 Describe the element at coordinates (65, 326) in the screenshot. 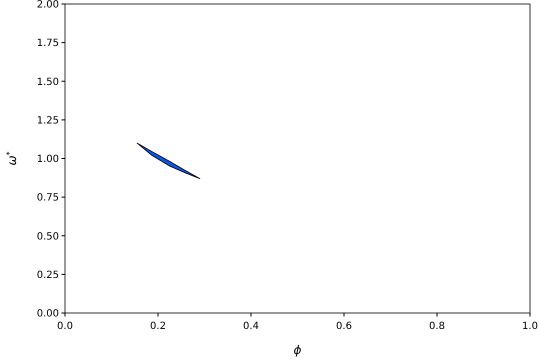

I see `x-tick-label: 0.0` at that location.